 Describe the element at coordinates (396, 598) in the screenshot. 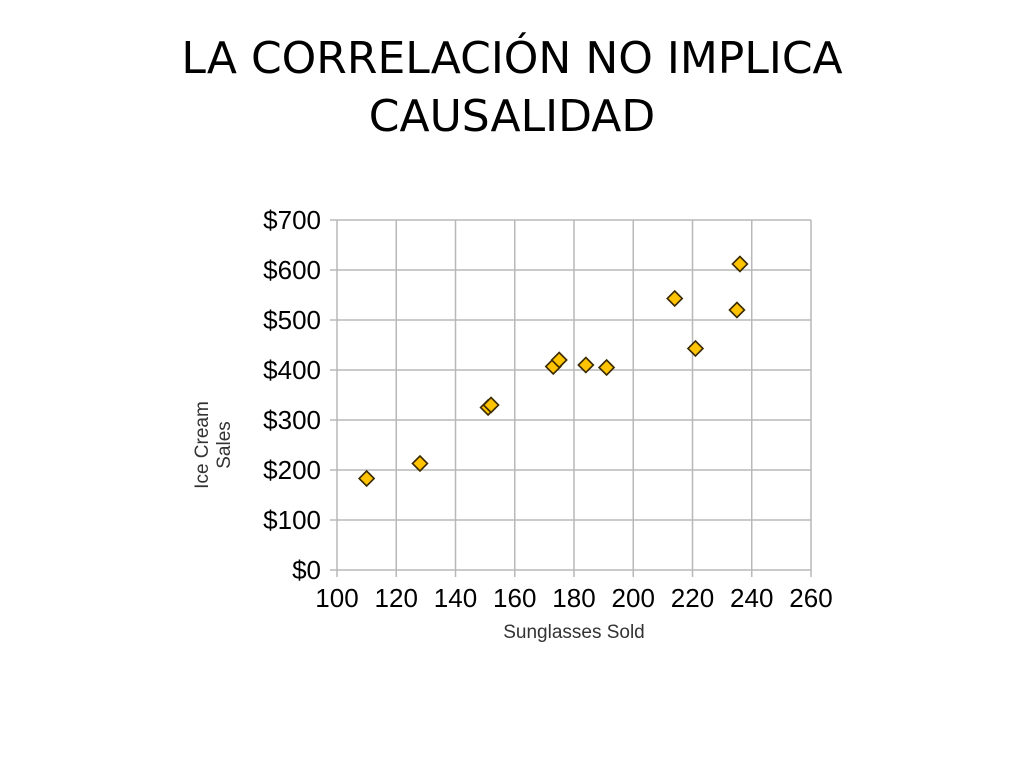

I see `x-tick-label: 120` at that location.